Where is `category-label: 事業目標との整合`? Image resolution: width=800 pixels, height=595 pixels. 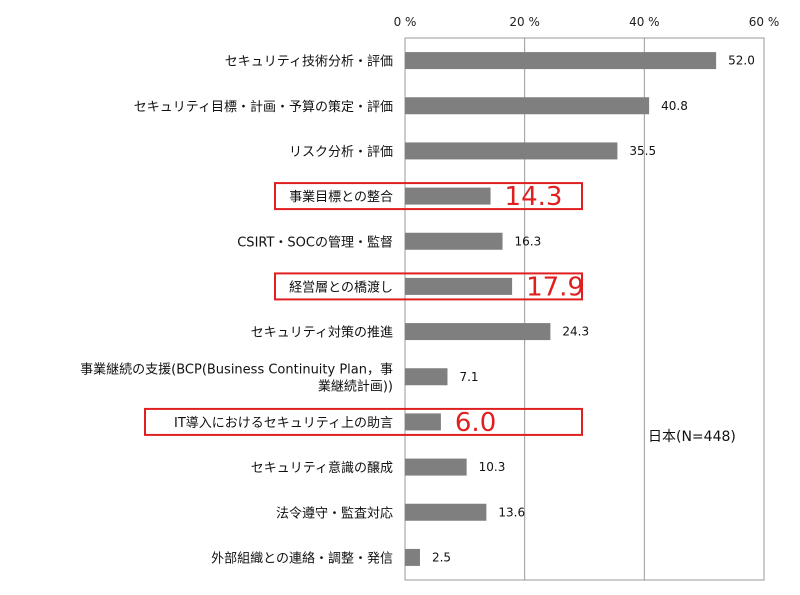
category-label: 事業目標との整合 is located at coordinates (341, 197).